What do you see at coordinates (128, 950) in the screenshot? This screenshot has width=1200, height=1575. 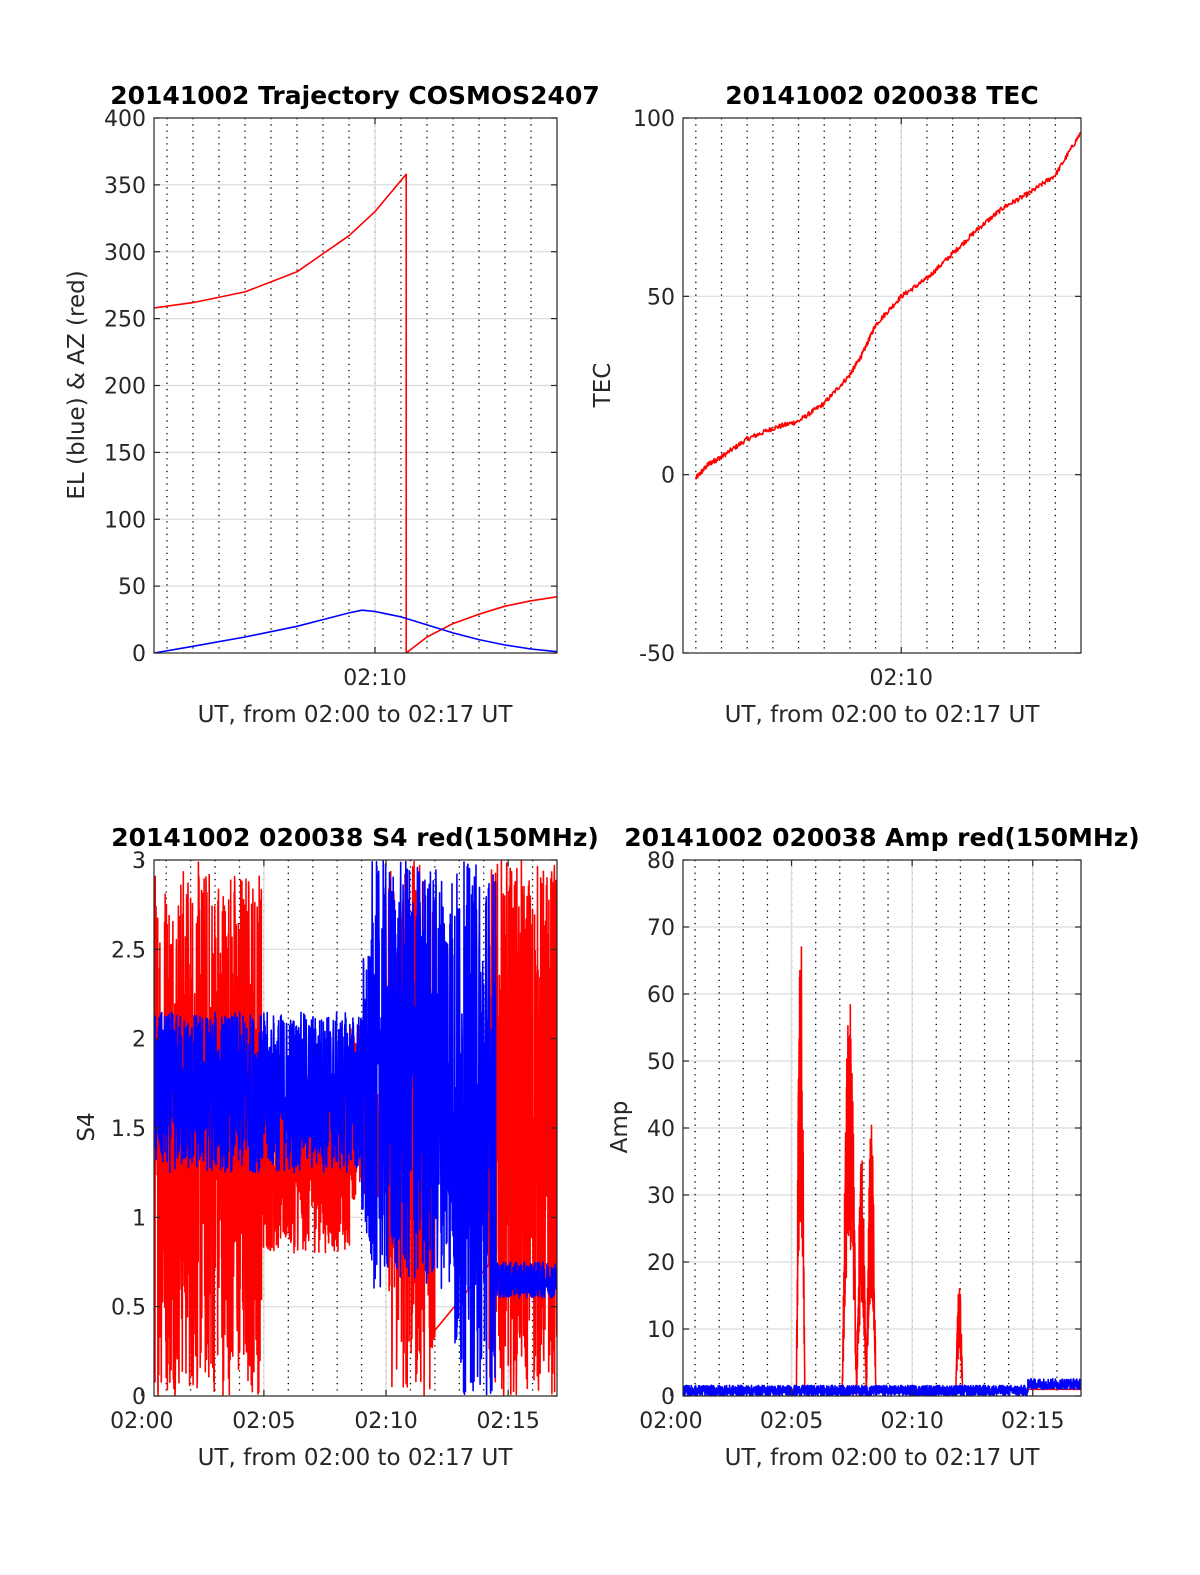 I see `y-tick-label: 2.5` at bounding box center [128, 950].